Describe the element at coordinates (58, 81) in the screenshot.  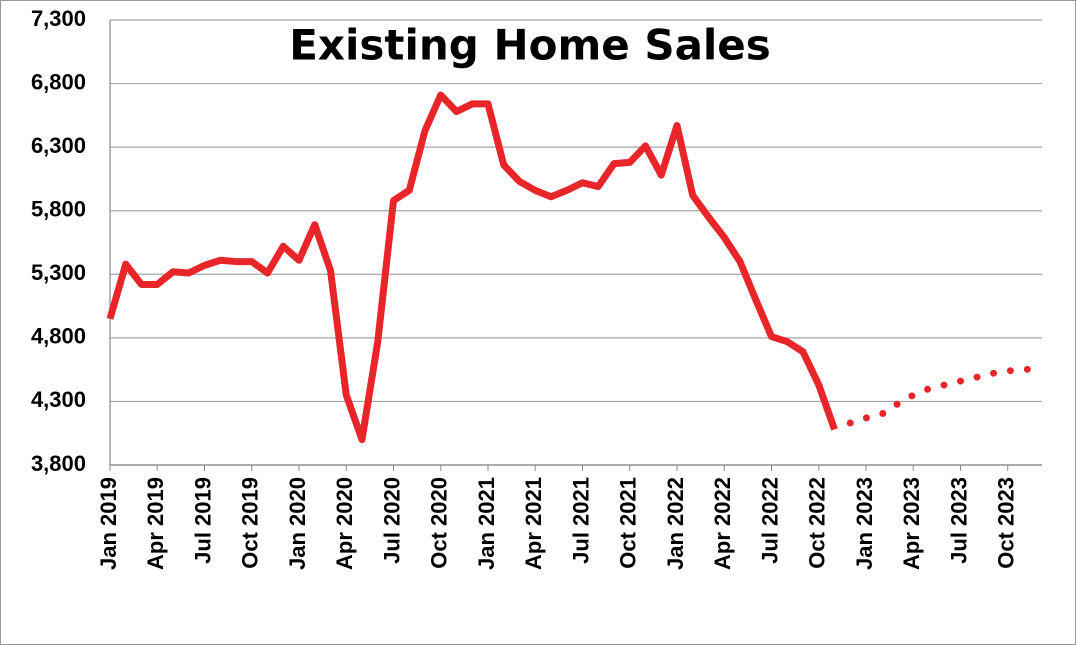
I see `y-tick-label: 6,800` at that location.